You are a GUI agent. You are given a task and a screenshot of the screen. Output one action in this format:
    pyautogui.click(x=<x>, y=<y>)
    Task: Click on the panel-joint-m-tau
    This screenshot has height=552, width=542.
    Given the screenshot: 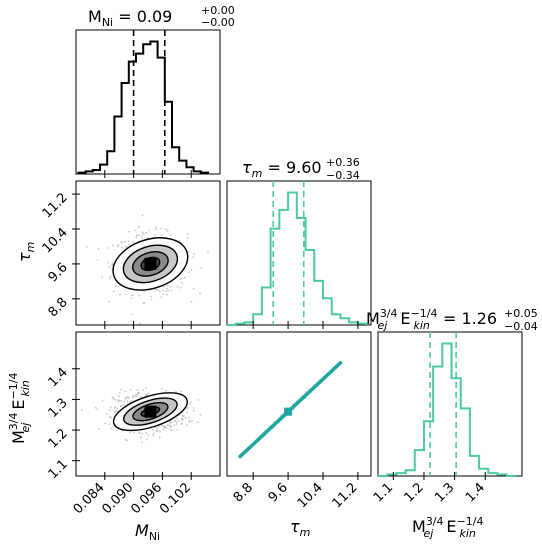 What is the action you would take?
    pyautogui.click(x=148, y=253)
    